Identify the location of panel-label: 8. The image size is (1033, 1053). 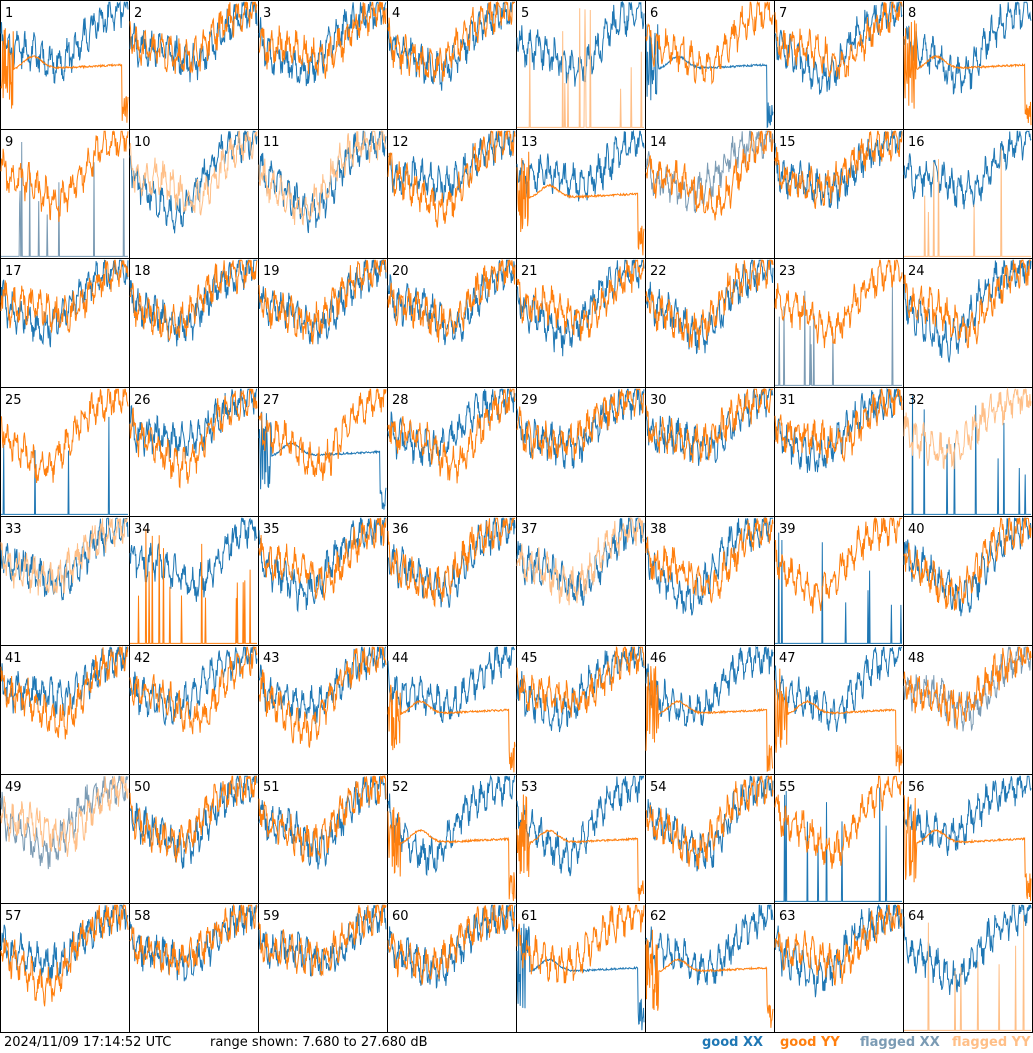
(912, 13).